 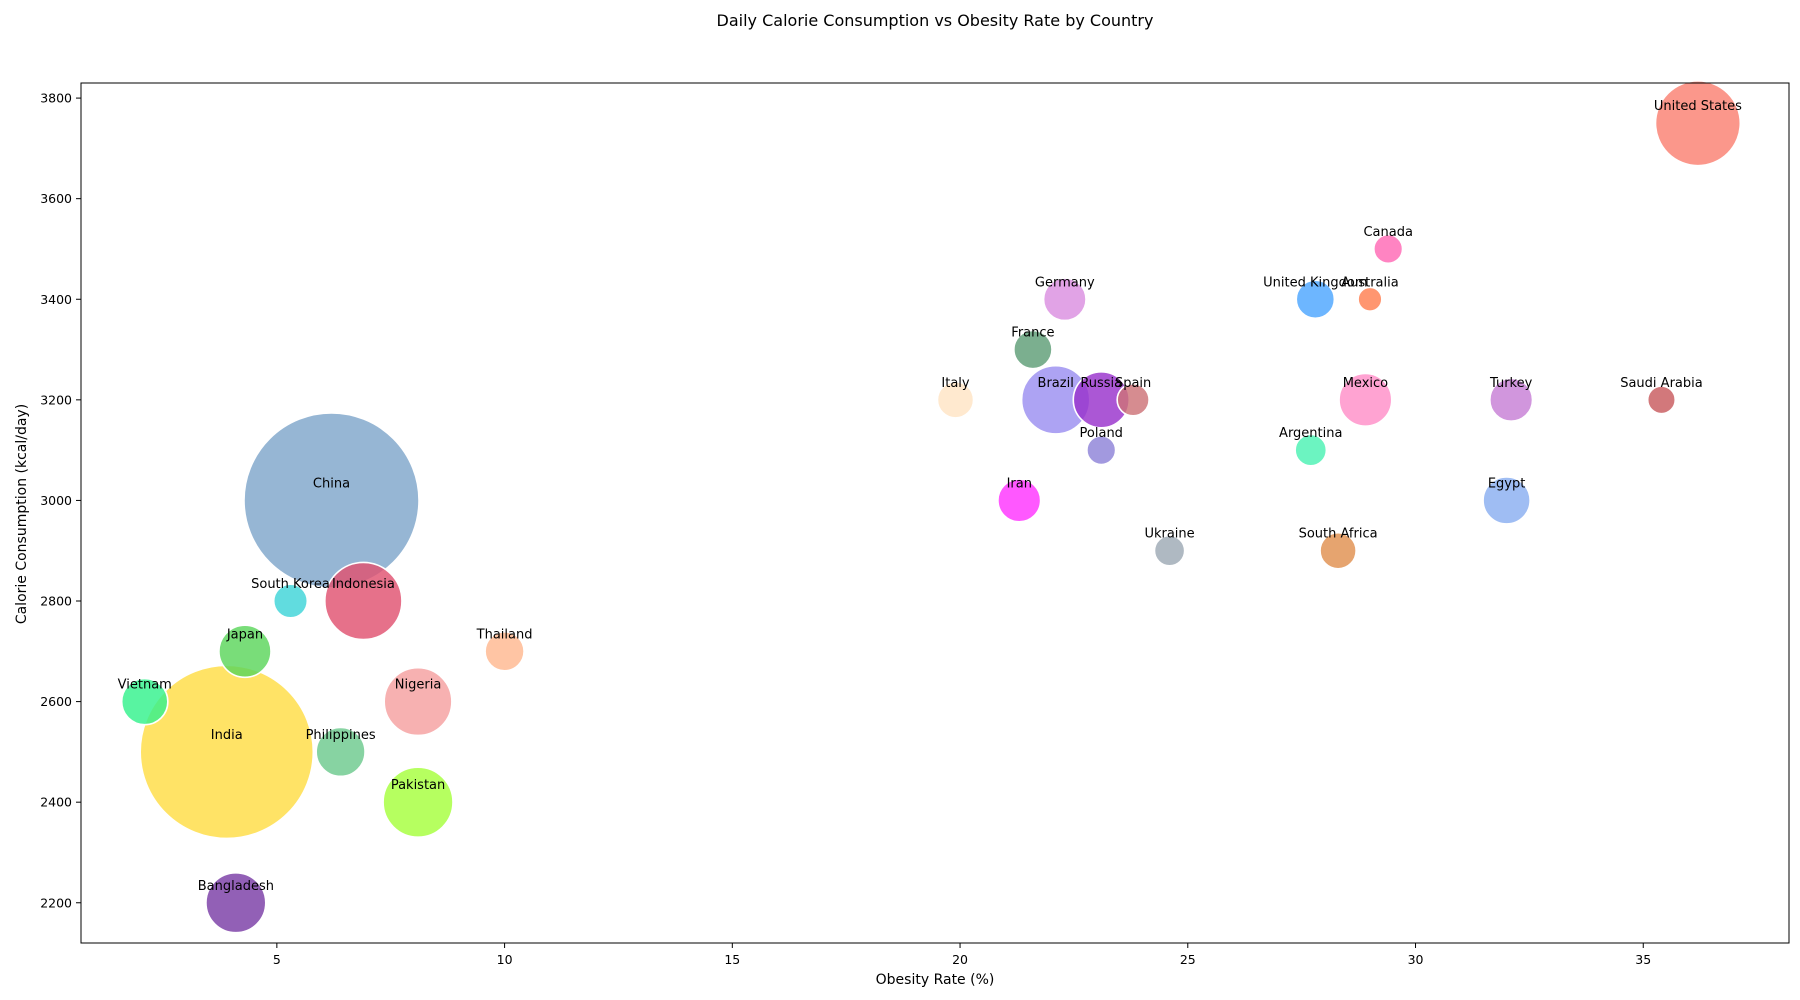 What do you see at coordinates (1370, 282) in the screenshot?
I see `bubble-label: Australia` at bounding box center [1370, 282].